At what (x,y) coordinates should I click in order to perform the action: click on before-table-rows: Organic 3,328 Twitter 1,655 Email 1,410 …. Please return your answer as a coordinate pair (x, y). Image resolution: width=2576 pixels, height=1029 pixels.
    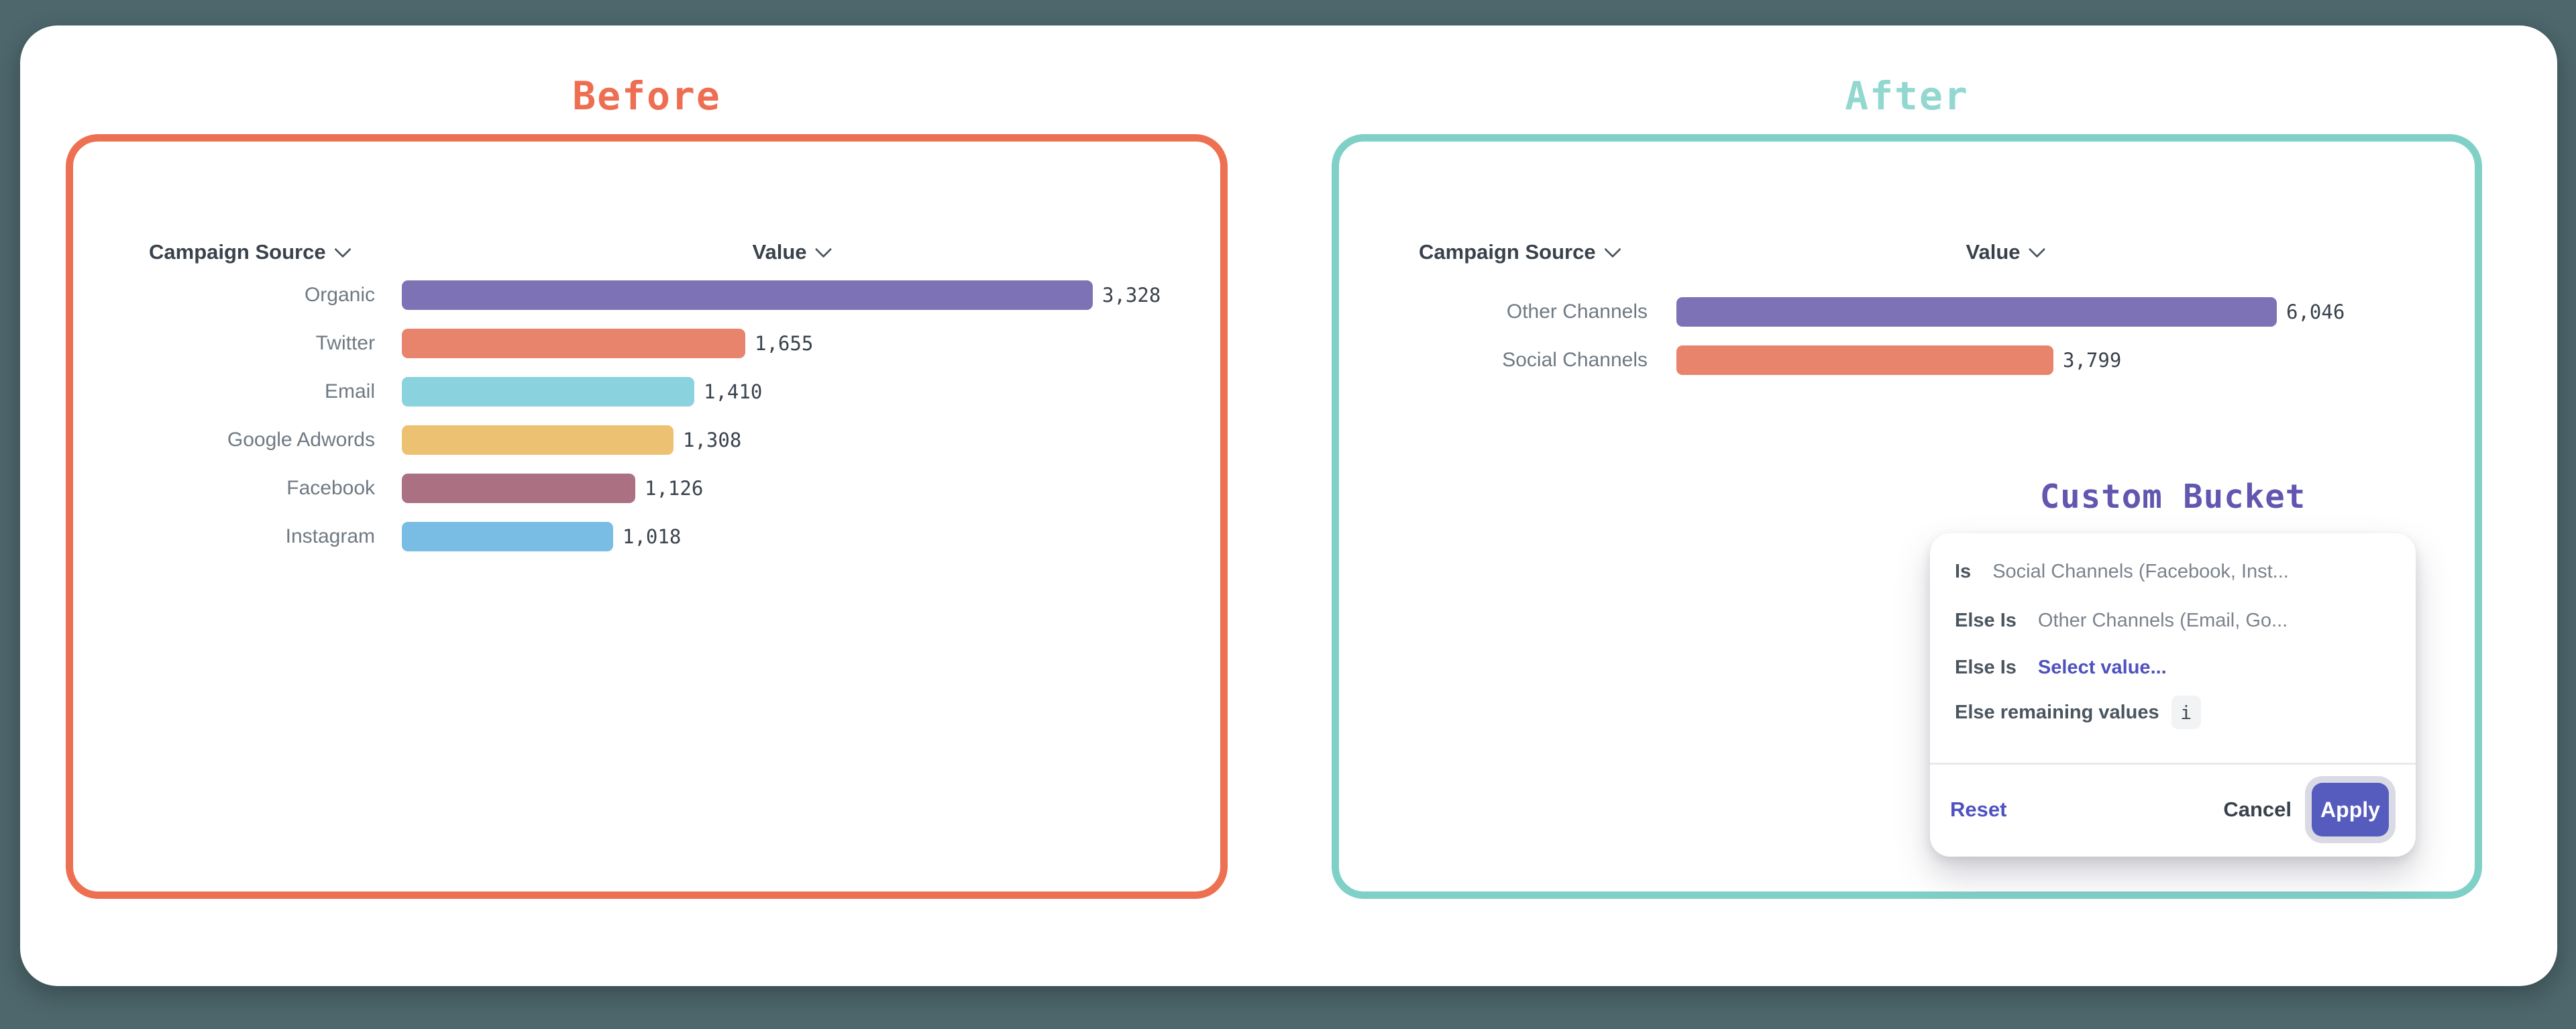
    Looking at the image, I should click on (646, 416).